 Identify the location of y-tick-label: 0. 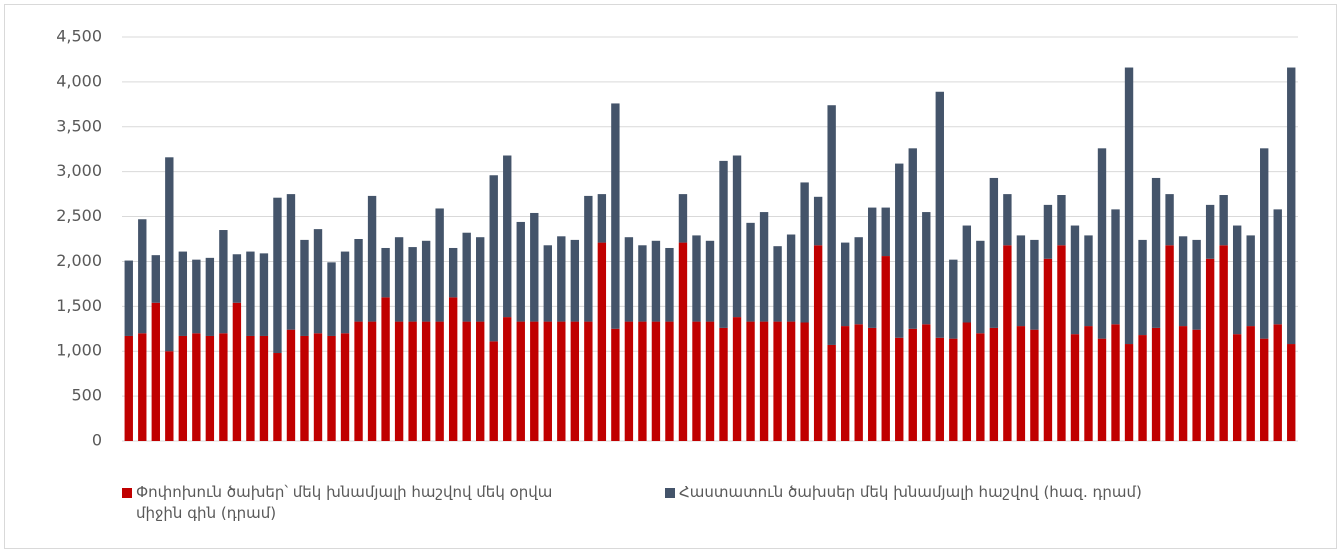
(97, 440).